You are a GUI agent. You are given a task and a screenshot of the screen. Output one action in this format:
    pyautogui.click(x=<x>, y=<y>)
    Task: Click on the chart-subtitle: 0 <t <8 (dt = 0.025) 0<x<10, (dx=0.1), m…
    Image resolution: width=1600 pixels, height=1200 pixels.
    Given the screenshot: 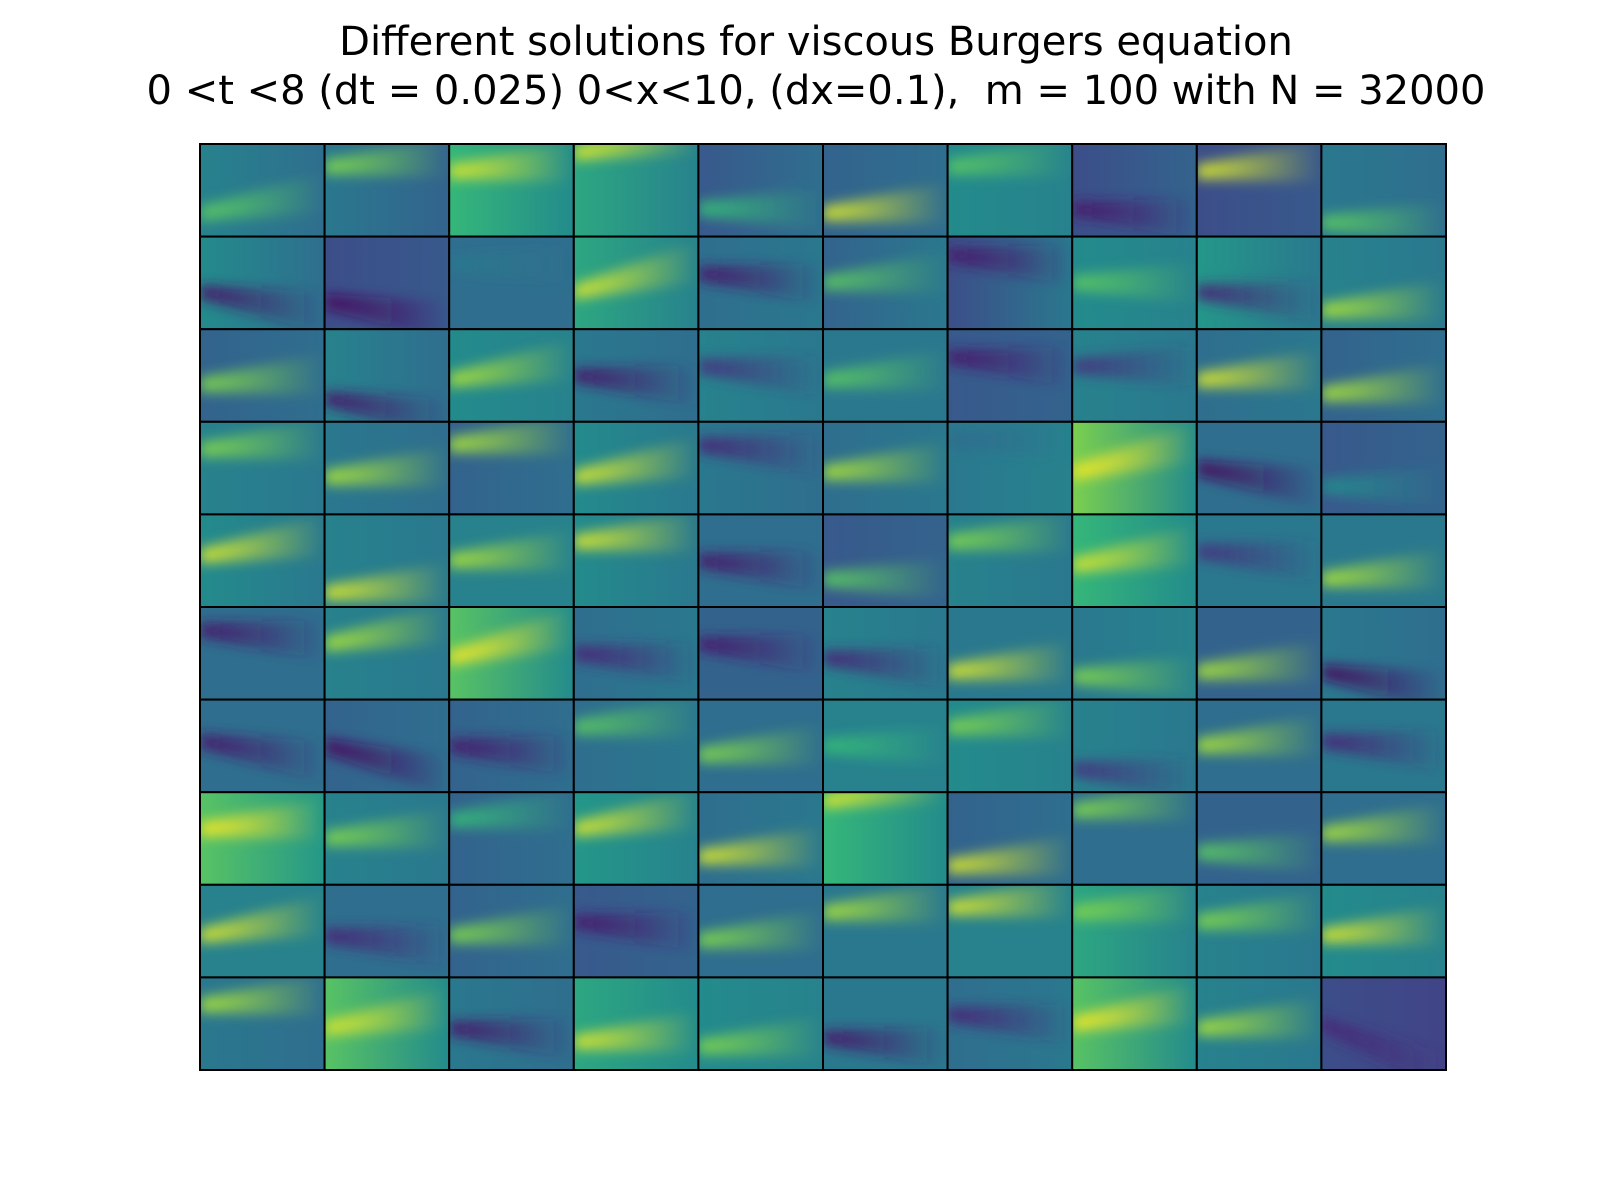 What is the action you would take?
    pyautogui.click(x=816, y=91)
    